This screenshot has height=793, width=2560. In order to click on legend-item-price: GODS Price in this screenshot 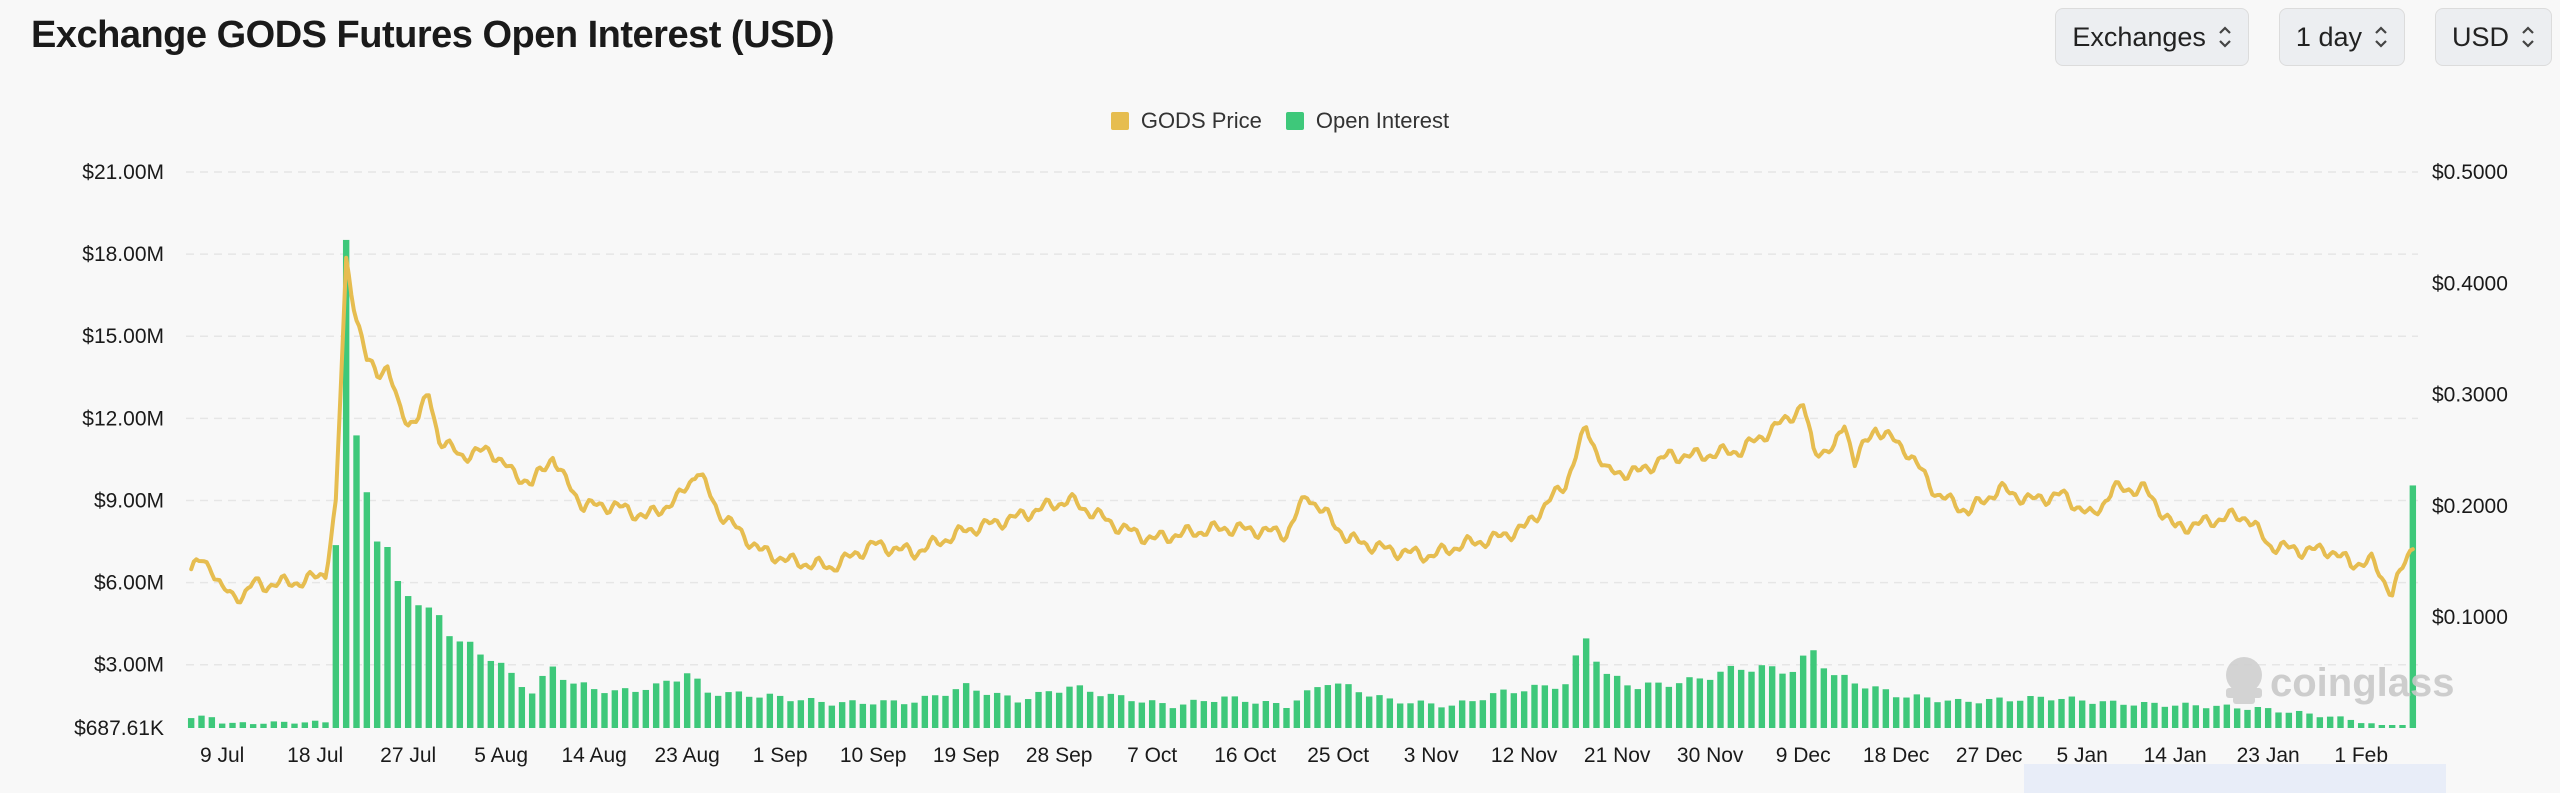, I will do `click(1186, 121)`.